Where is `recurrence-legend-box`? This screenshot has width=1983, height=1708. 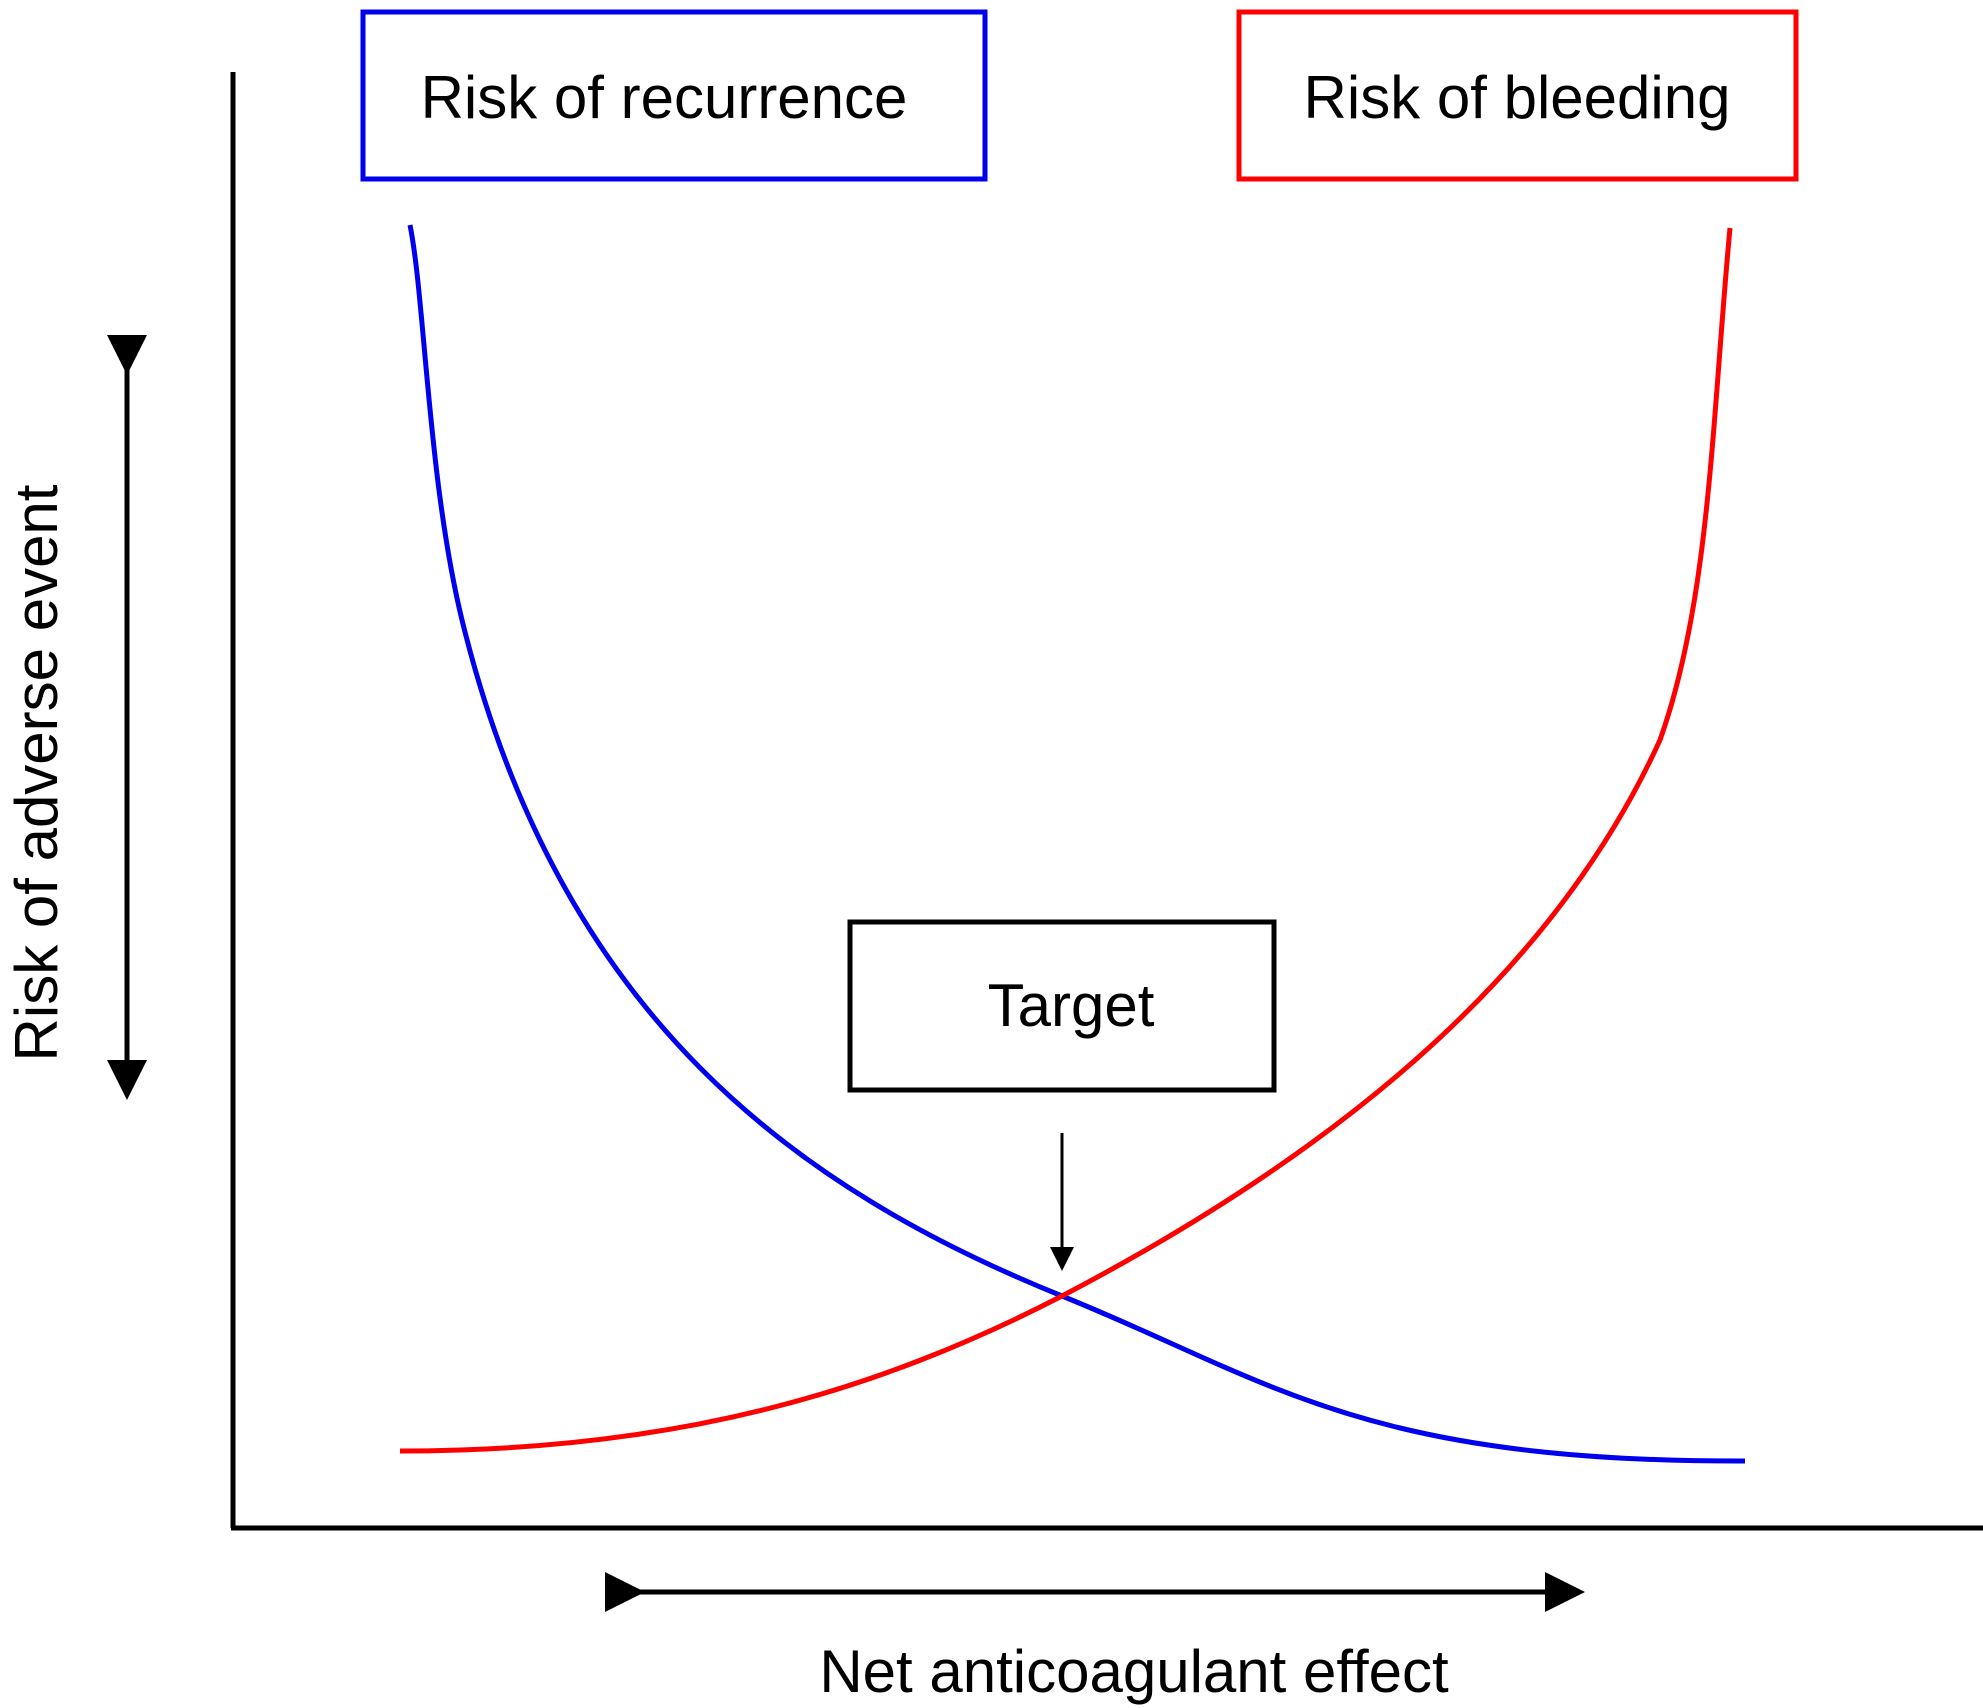
recurrence-legend-box is located at coordinates (674, 95).